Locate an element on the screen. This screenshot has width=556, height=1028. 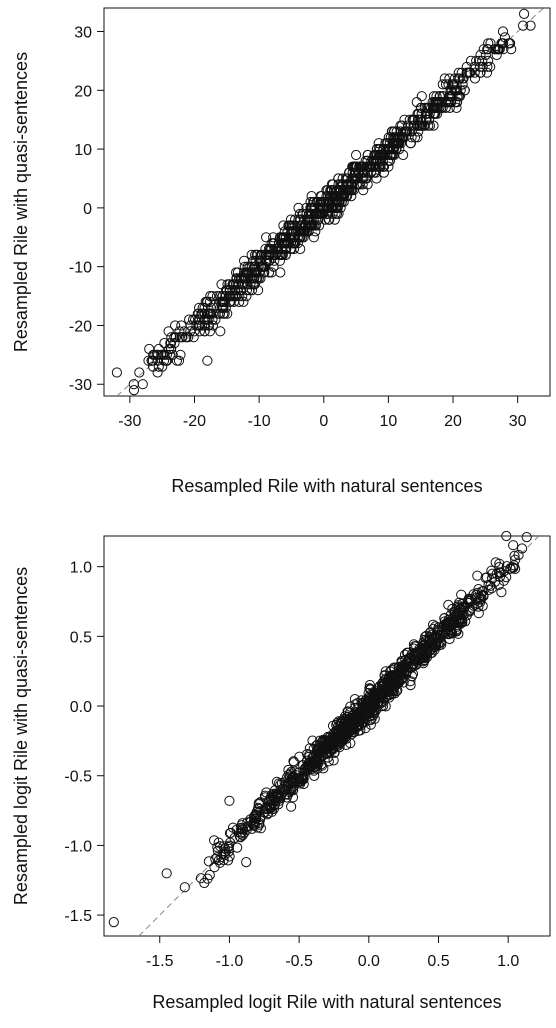
y-tick-label: 10 is located at coordinates (83, 150).